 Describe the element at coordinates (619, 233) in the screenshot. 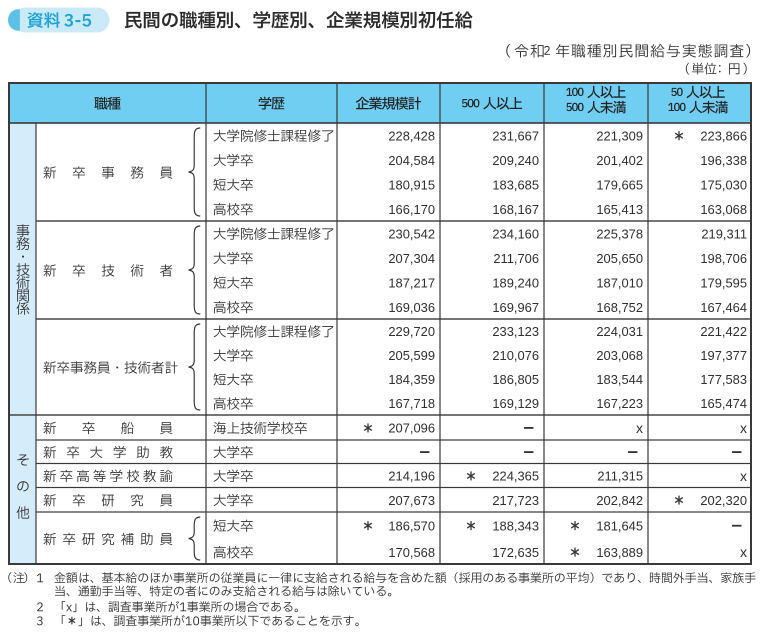

I see `svg-text: 225,378` at that location.